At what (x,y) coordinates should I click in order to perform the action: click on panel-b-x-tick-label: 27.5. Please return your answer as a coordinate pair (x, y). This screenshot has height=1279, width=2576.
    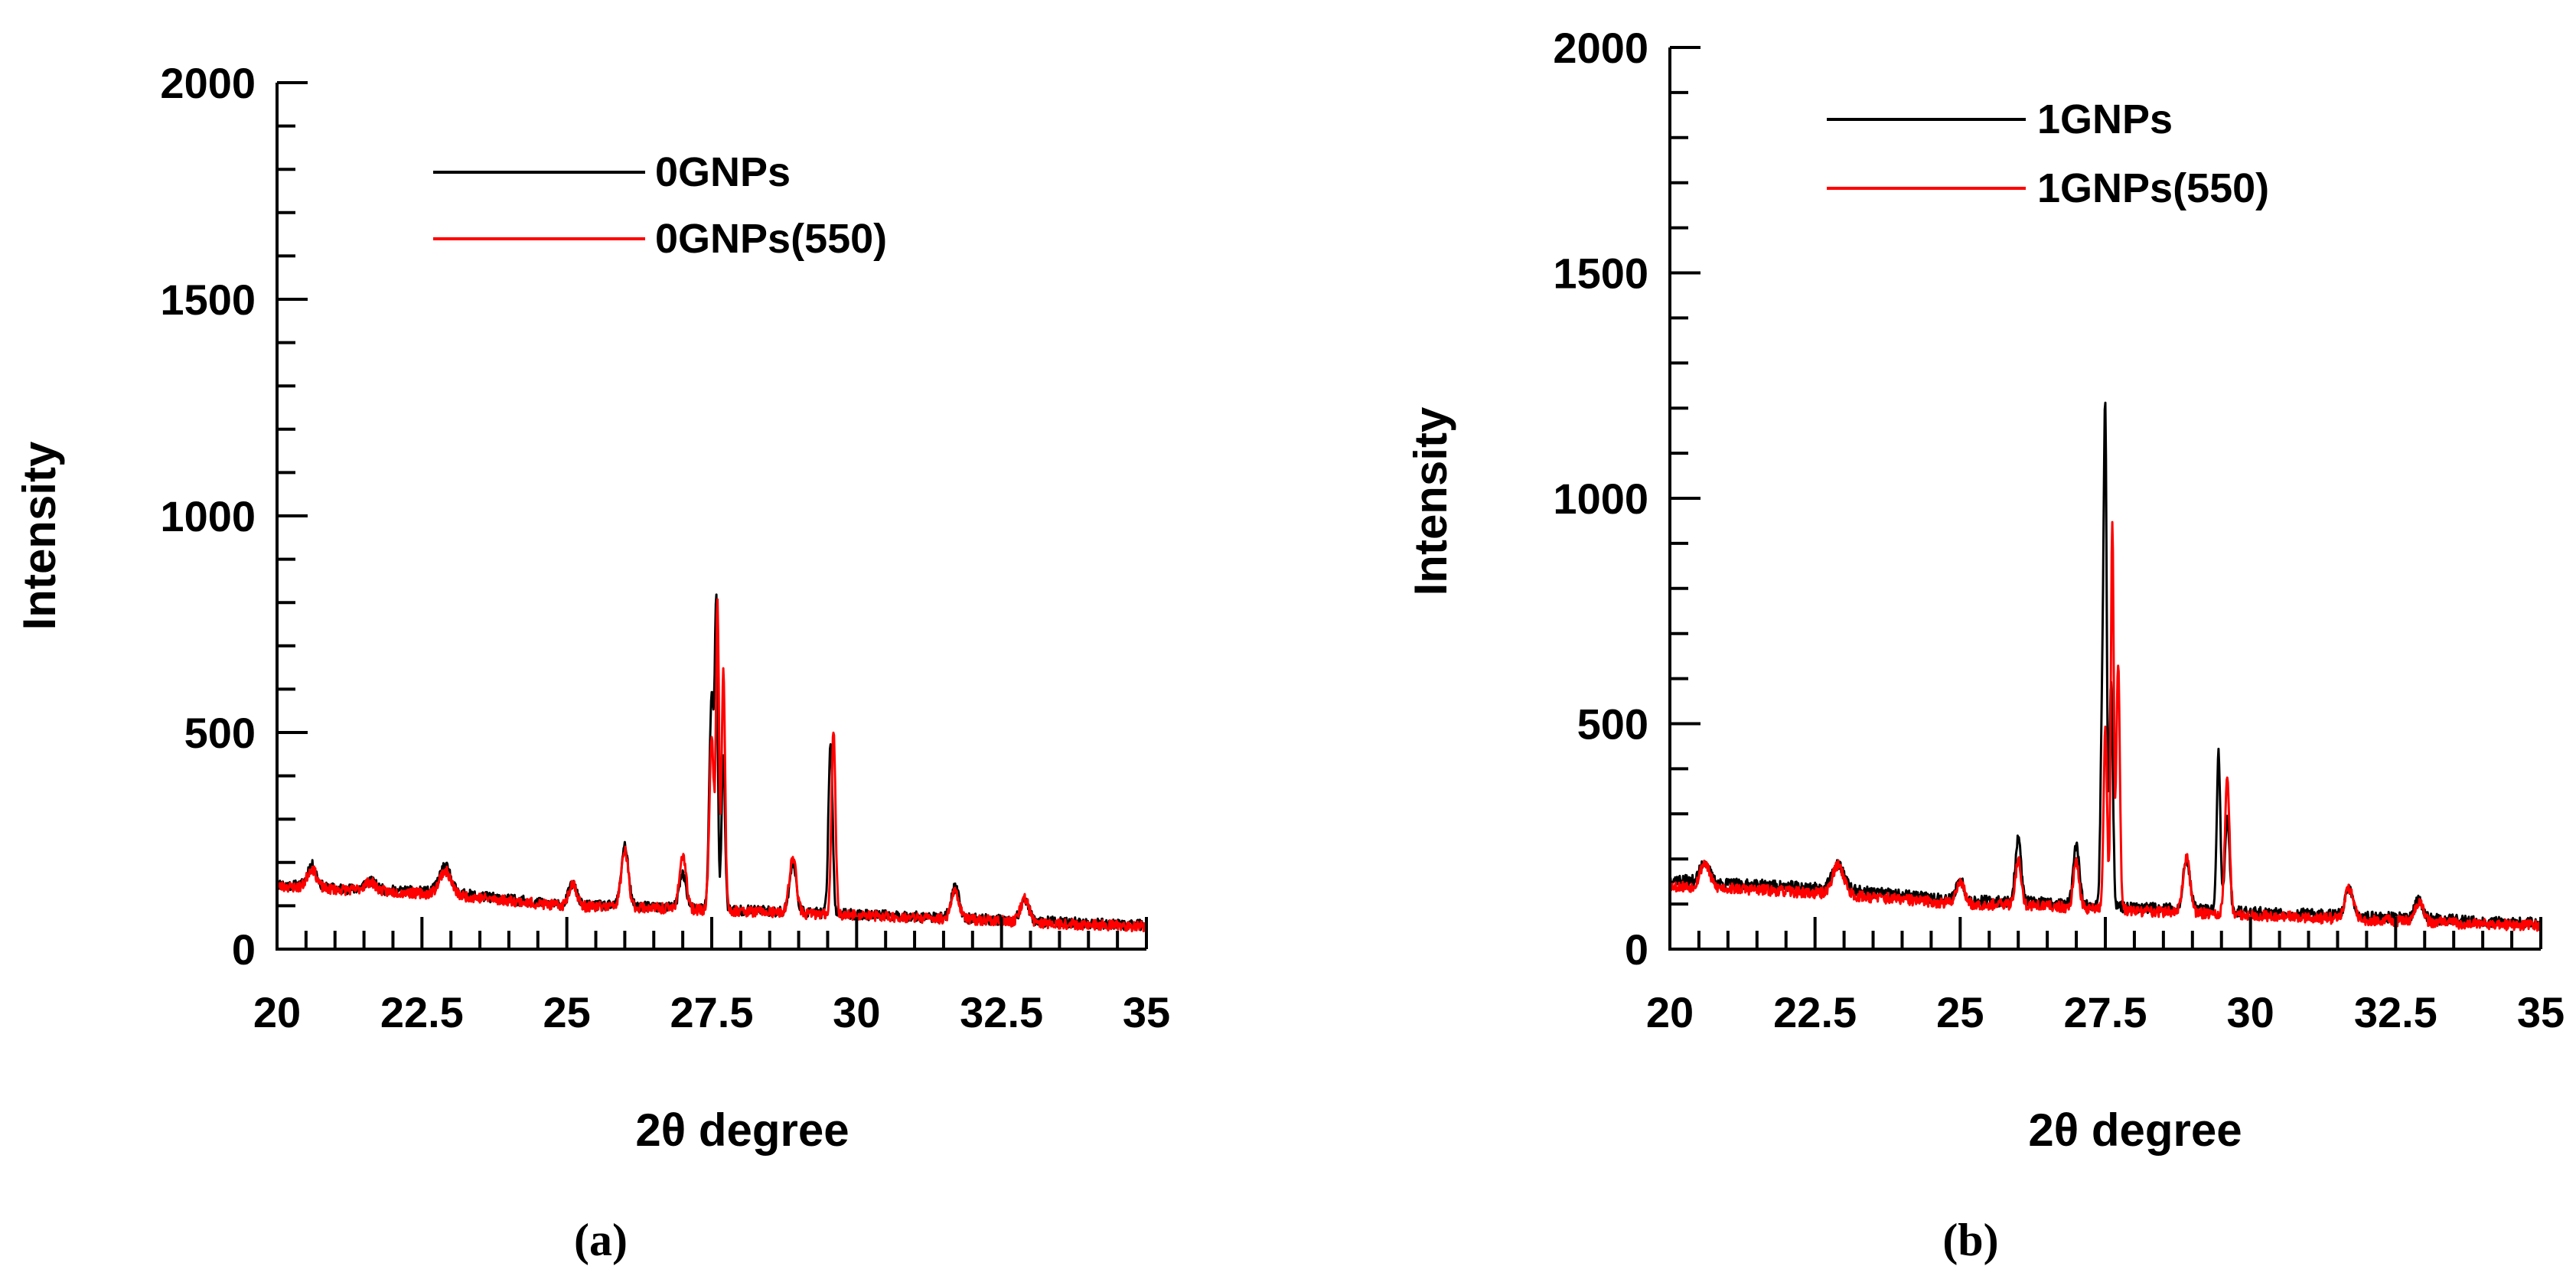
    Looking at the image, I should click on (2105, 1012).